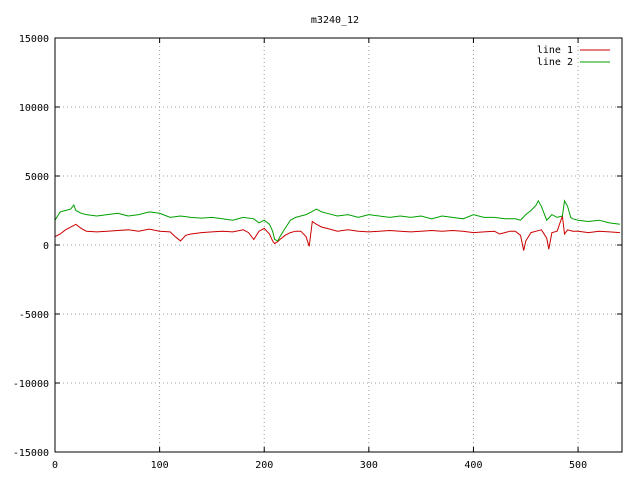  What do you see at coordinates (264, 465) in the screenshot?
I see `x-tick-label: 200` at bounding box center [264, 465].